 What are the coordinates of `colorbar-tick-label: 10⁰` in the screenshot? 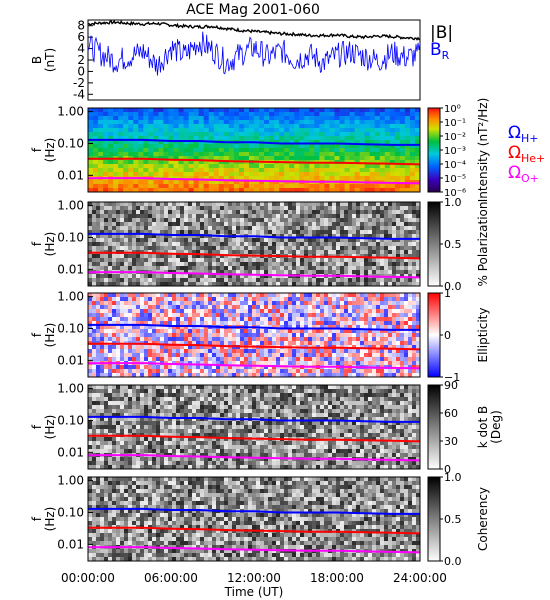 It's located at (452, 109).